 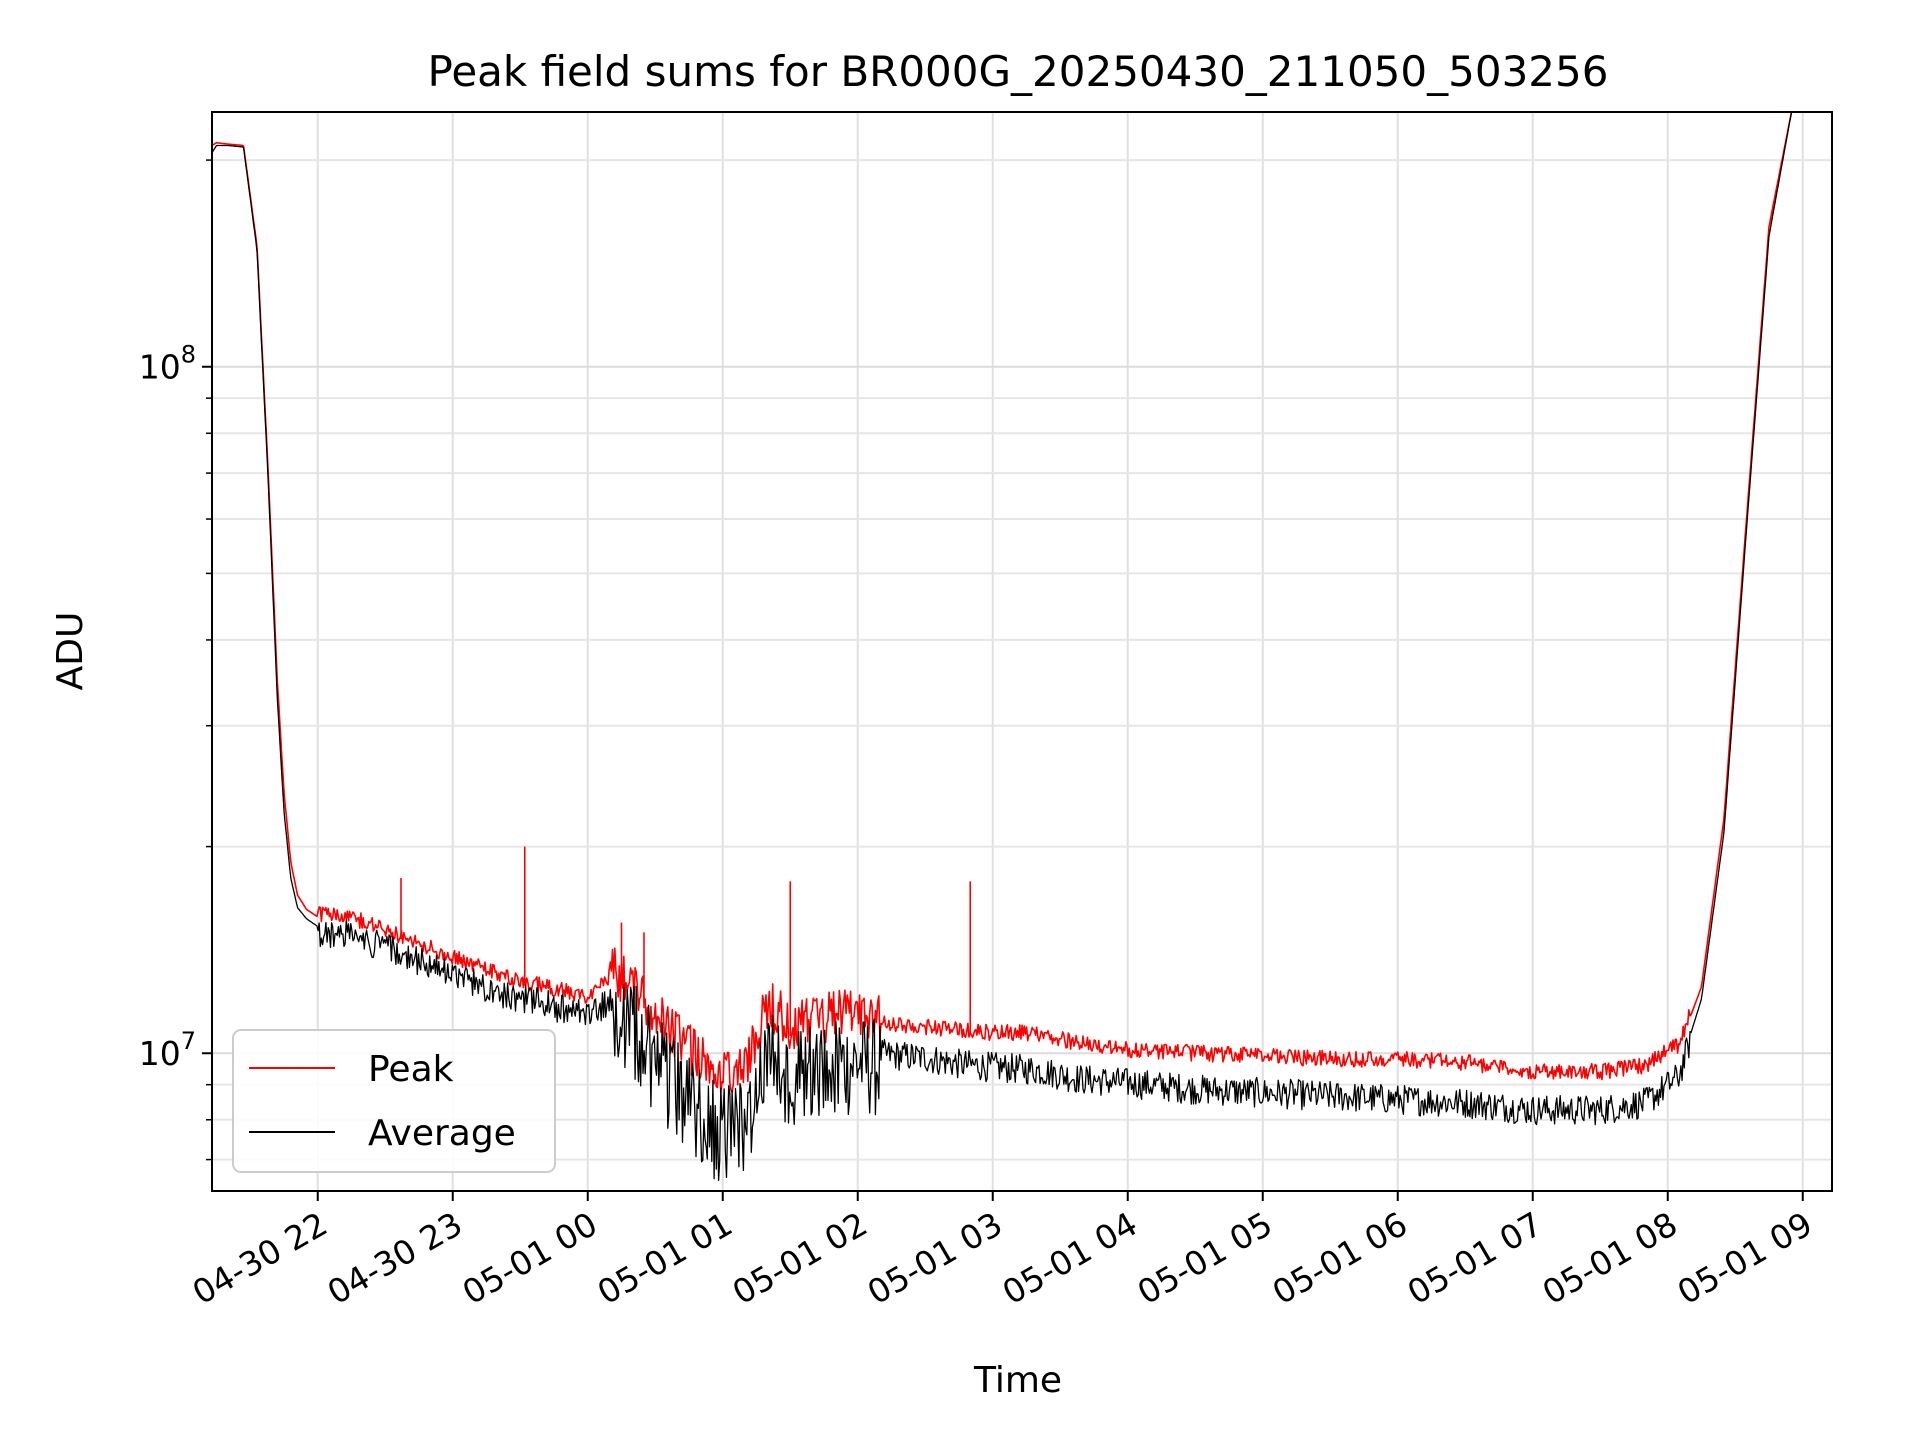 What do you see at coordinates (188, 355) in the screenshot?
I see `y-tick-label-exponent: 8` at bounding box center [188, 355].